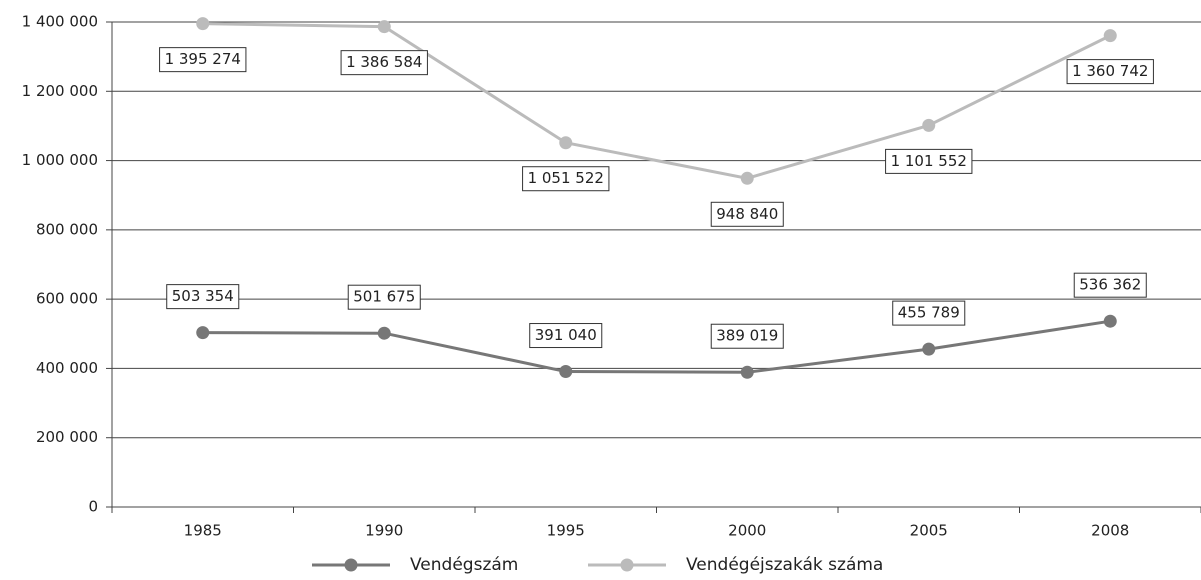  What do you see at coordinates (566, 531) in the screenshot?
I see `x-tick-label: 1995` at bounding box center [566, 531].